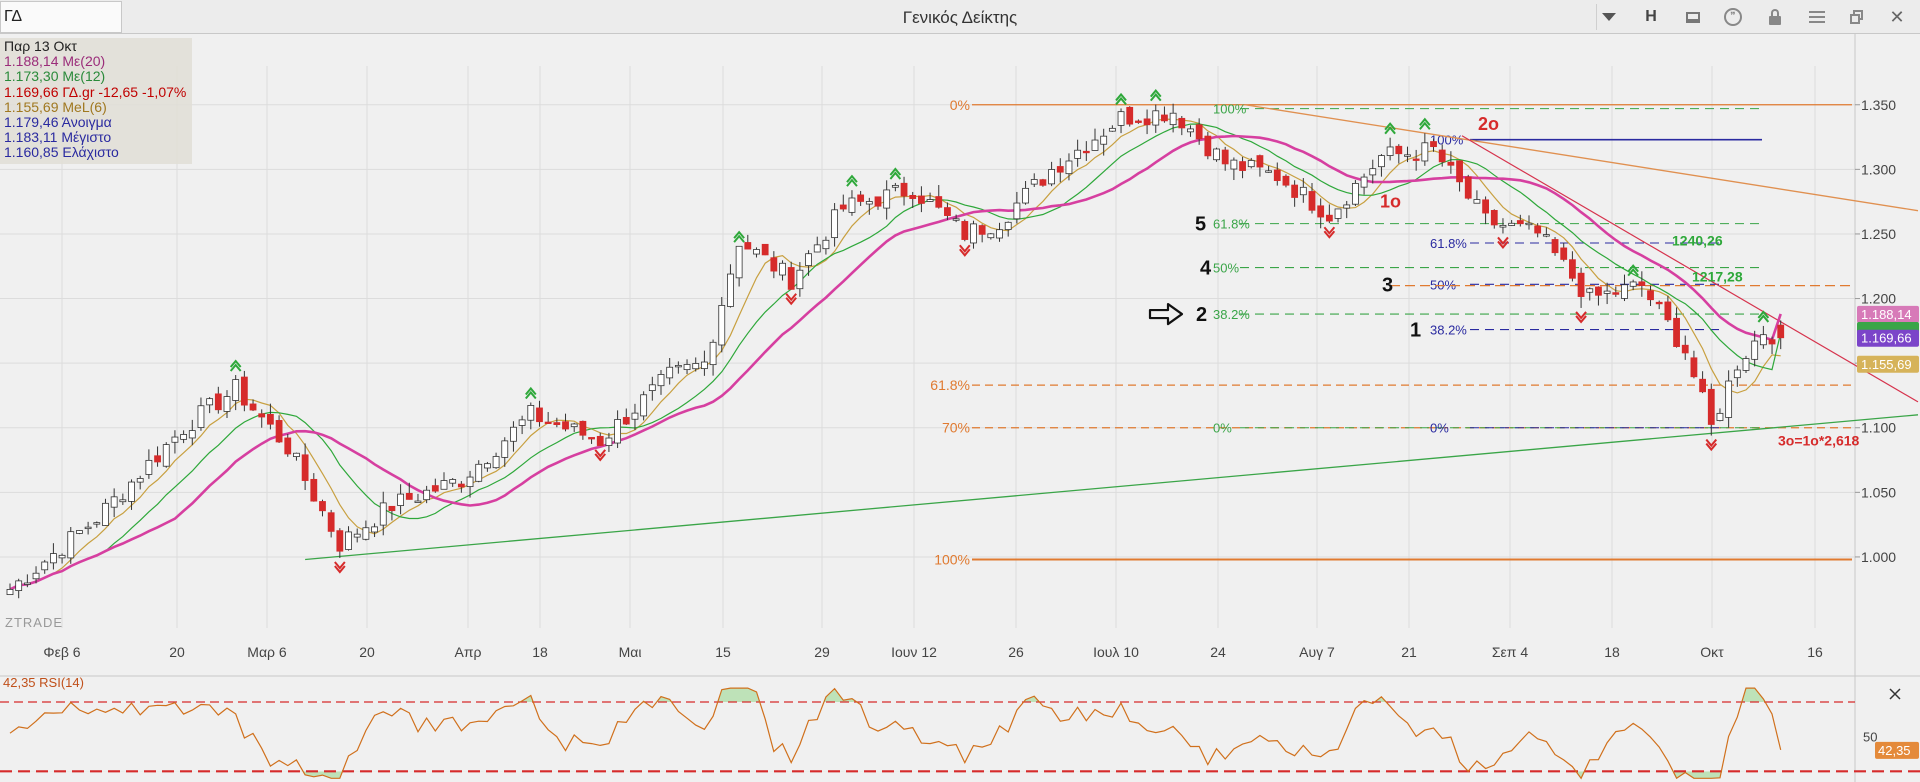 The image size is (1920, 782). Describe the element at coordinates (895, 733) in the screenshot. I see `rsi-line` at that location.